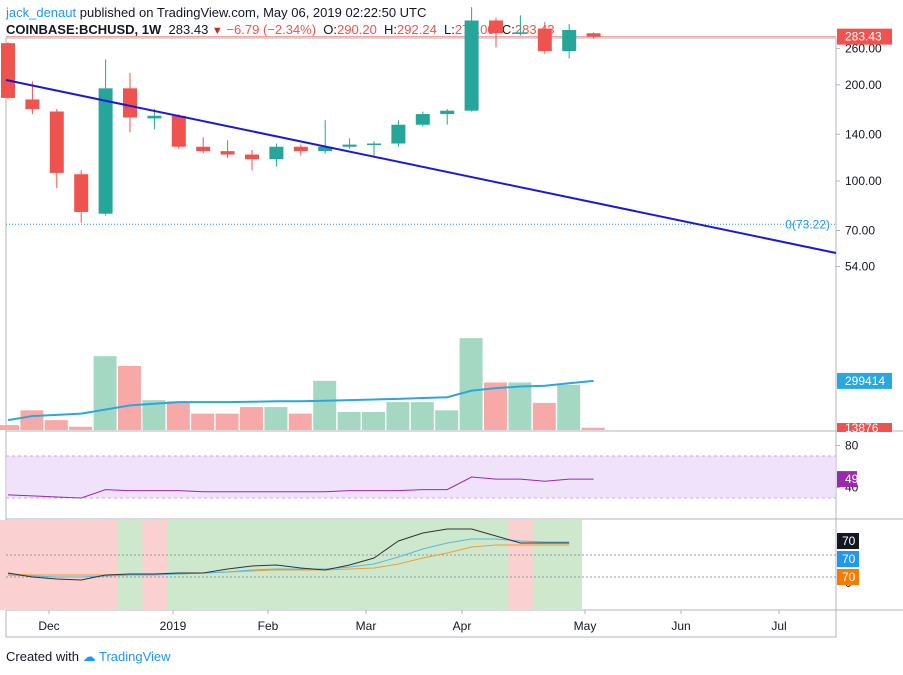 The image size is (903, 675). What do you see at coordinates (508, 29) in the screenshot?
I see `close-label: C:` at bounding box center [508, 29].